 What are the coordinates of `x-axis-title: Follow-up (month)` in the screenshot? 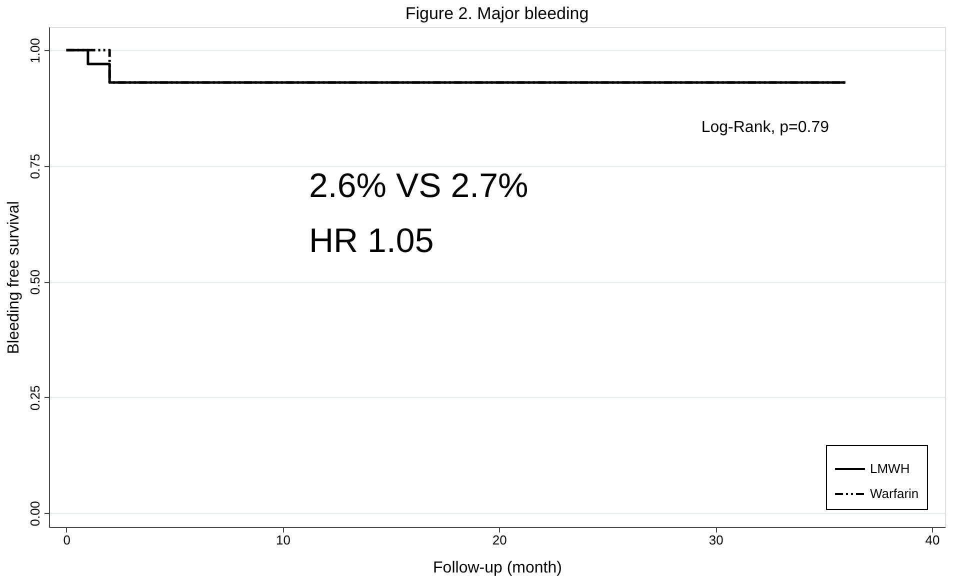 It's located at (497, 568).